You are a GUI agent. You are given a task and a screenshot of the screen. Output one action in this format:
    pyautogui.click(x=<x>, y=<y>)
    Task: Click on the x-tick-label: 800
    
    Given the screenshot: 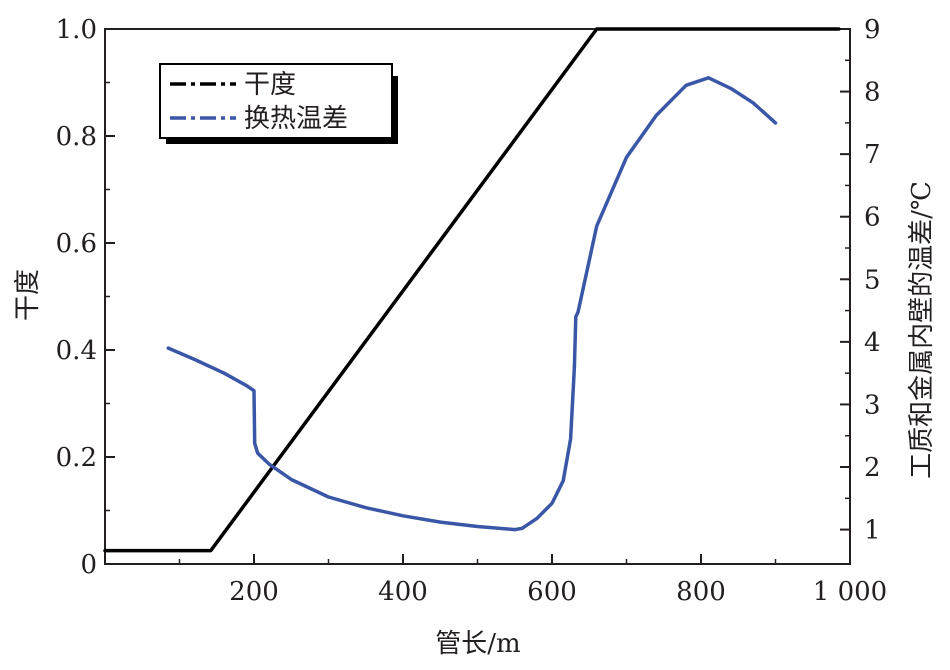 What is the action you would take?
    pyautogui.click(x=701, y=592)
    